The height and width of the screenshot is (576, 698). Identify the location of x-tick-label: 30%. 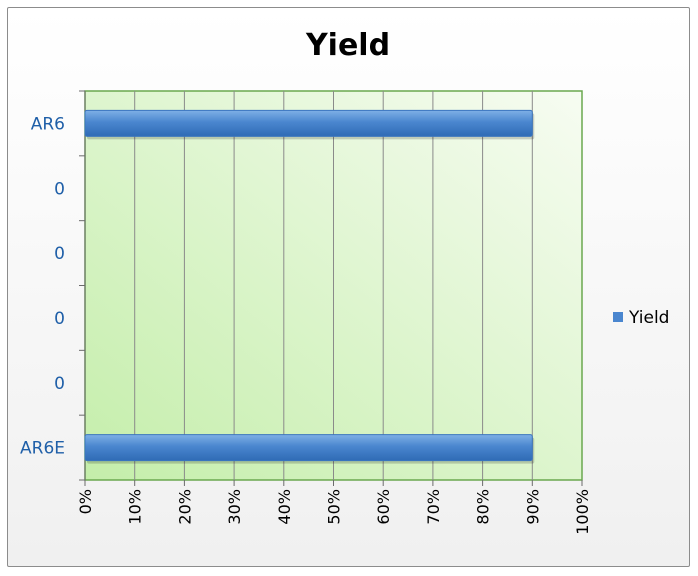
(234, 507).